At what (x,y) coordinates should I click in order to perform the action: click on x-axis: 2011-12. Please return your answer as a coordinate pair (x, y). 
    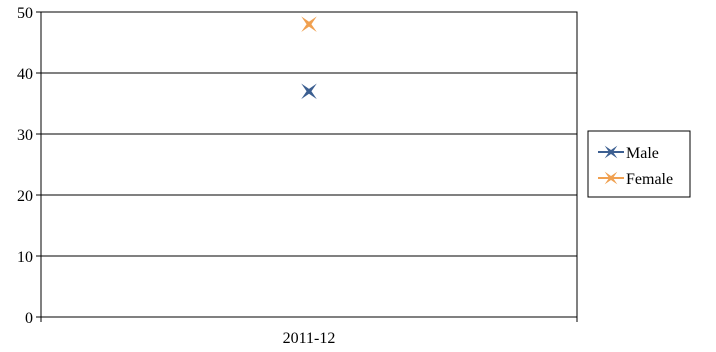
    Looking at the image, I should click on (309, 332).